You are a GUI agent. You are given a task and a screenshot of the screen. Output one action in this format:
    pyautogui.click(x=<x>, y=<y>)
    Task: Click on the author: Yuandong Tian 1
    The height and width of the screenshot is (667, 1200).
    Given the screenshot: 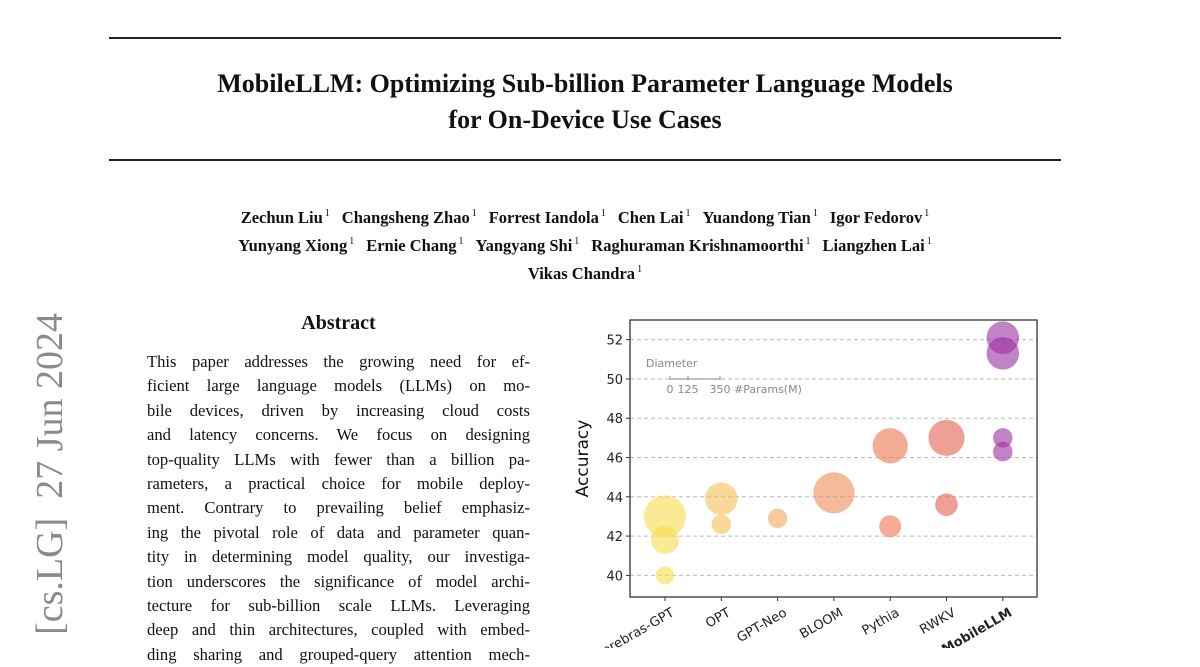 What is the action you would take?
    pyautogui.click(x=759, y=217)
    